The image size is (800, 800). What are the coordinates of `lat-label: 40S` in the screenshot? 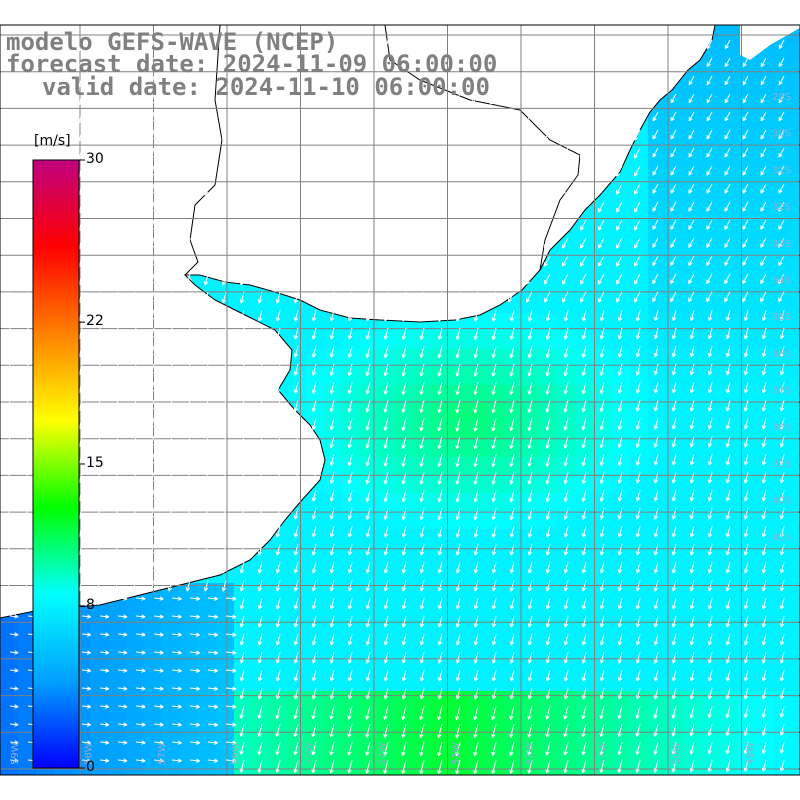 It's located at (781, 501).